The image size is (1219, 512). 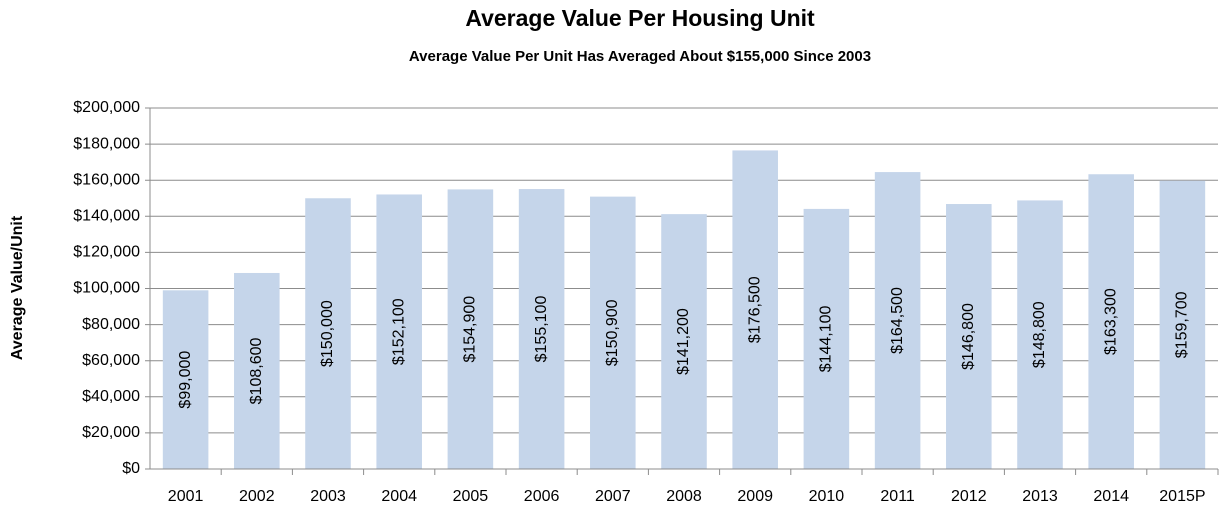 I want to click on value-label: $163,300, so click(x=1110, y=321).